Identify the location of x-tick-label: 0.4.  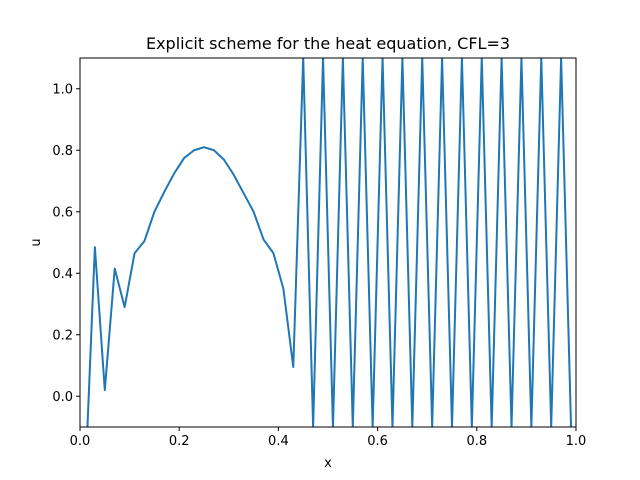
(278, 441).